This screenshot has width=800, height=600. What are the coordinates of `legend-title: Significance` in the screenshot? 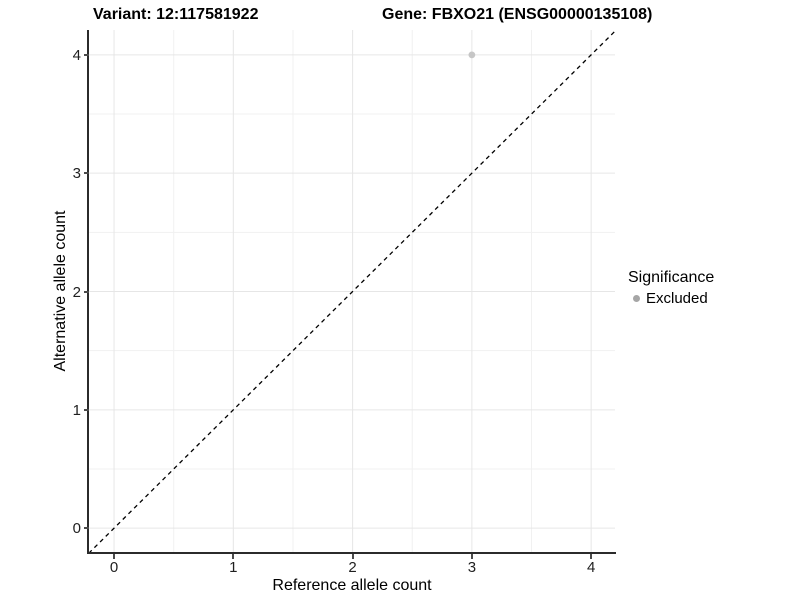 It's located at (671, 277).